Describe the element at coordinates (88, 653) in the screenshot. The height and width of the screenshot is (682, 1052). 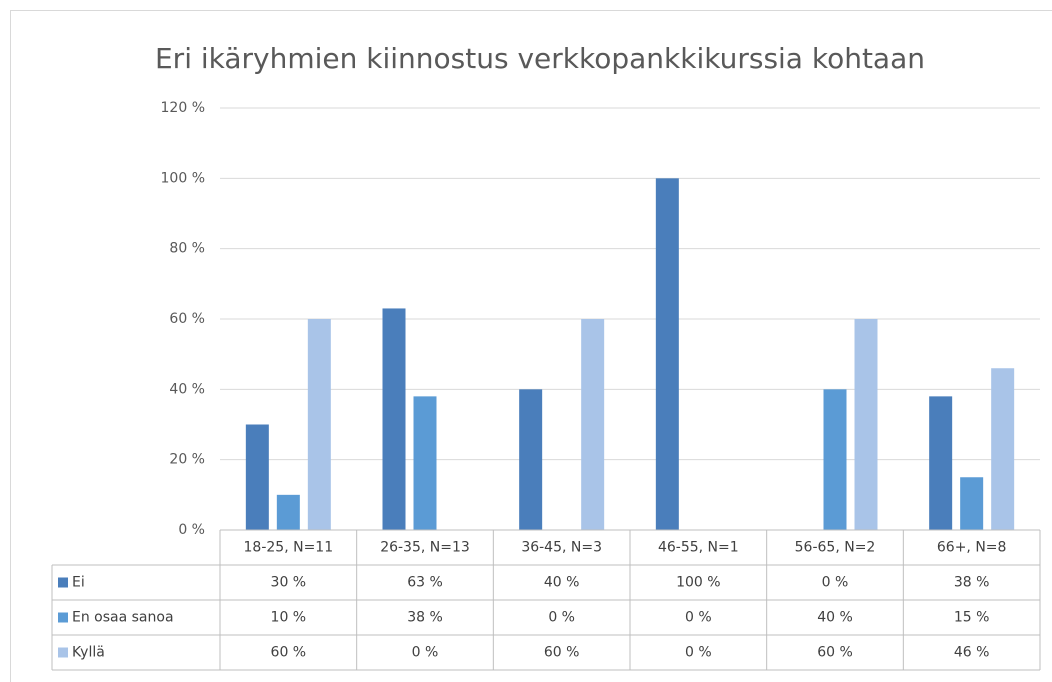
I see `legend-label: Kyllä` at that location.